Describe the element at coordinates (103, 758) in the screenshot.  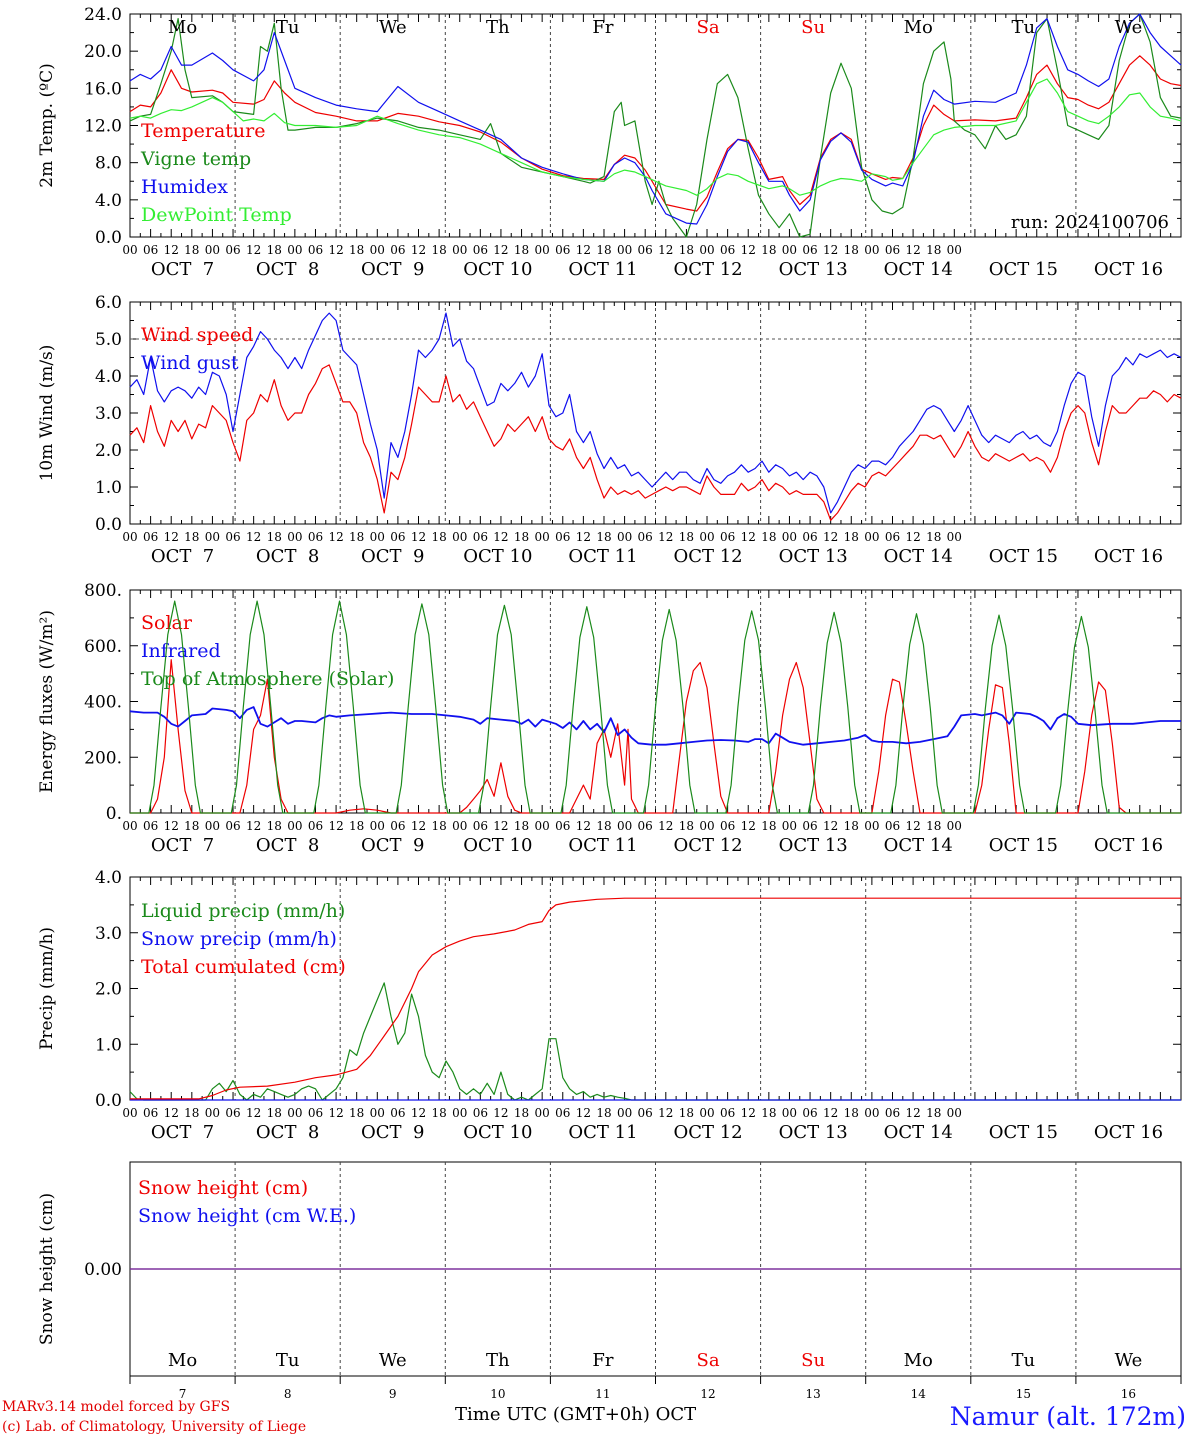
I see `y-tick-label: 200.` at that location.